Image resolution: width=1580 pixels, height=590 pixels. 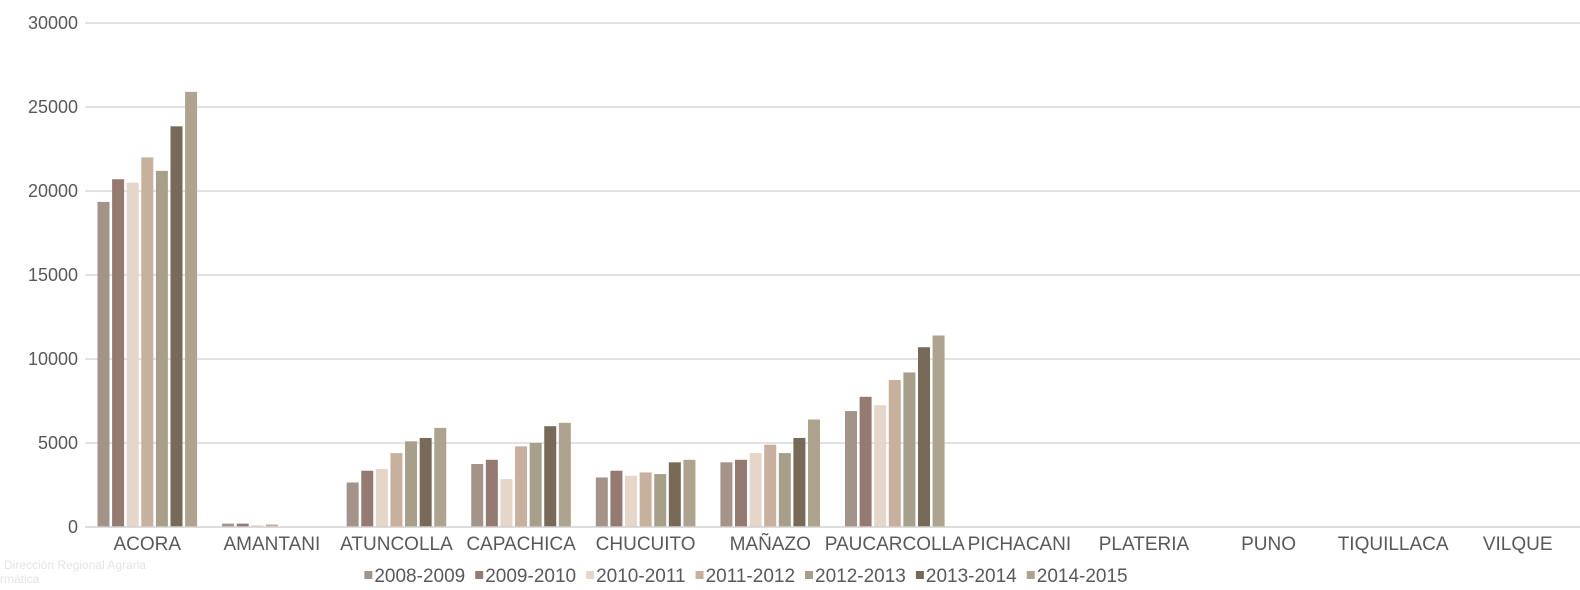 I want to click on x-category-label: PICHACANI, so click(x=1019, y=544).